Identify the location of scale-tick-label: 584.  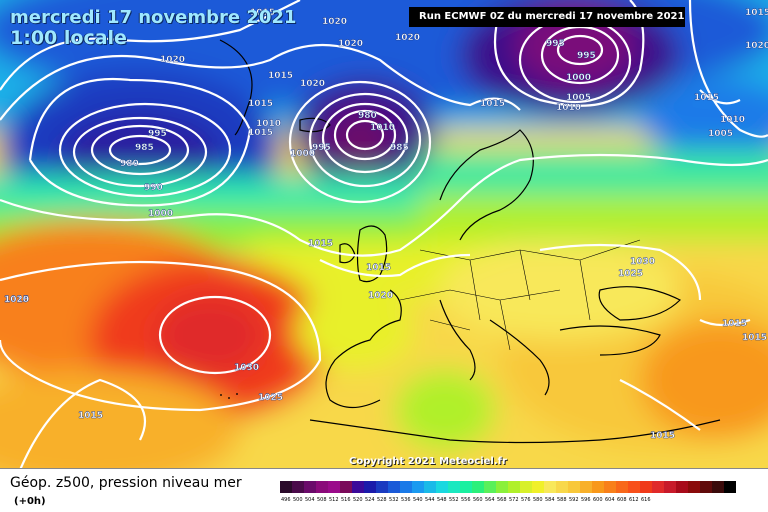
(550, 500).